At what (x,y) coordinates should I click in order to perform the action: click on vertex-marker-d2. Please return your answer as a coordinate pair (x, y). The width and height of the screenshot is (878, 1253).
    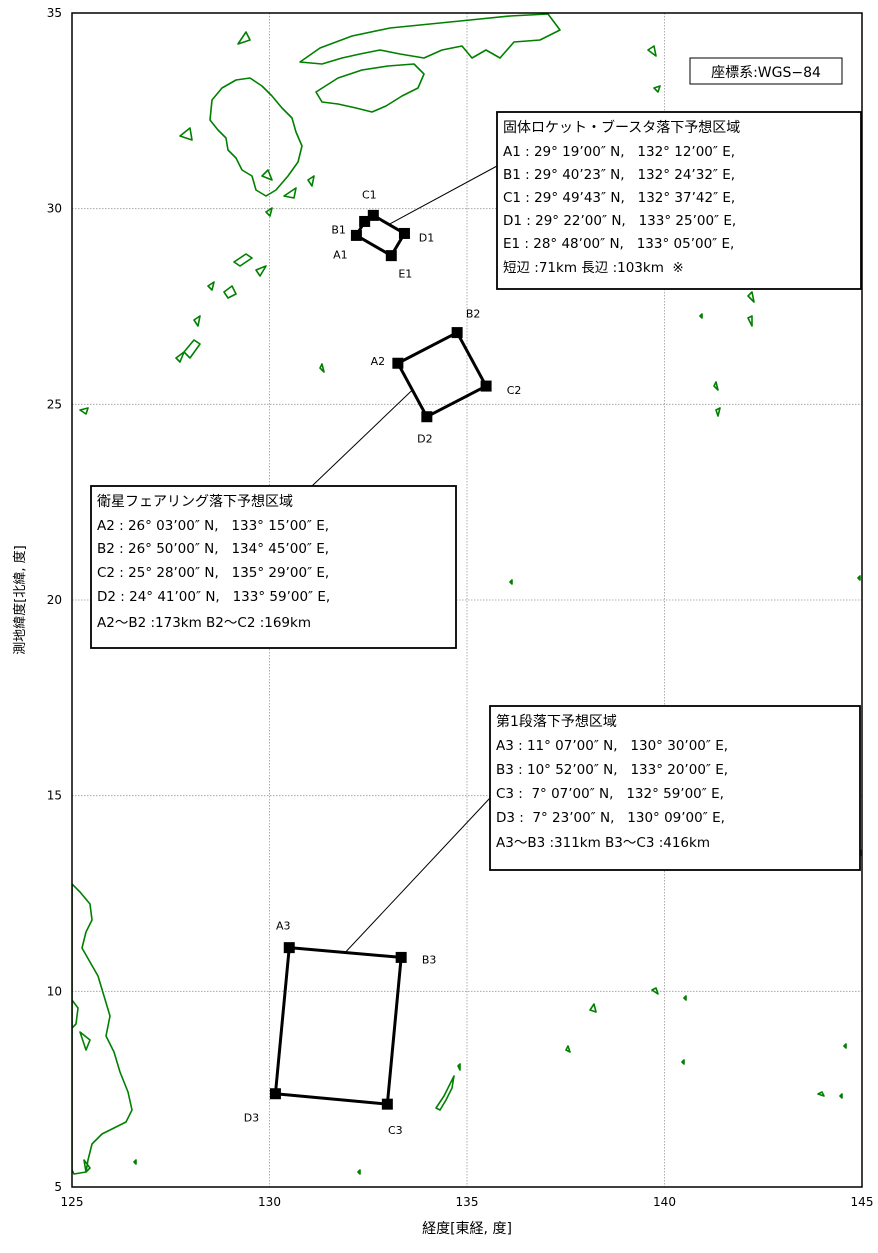
    Looking at the image, I should click on (427, 417).